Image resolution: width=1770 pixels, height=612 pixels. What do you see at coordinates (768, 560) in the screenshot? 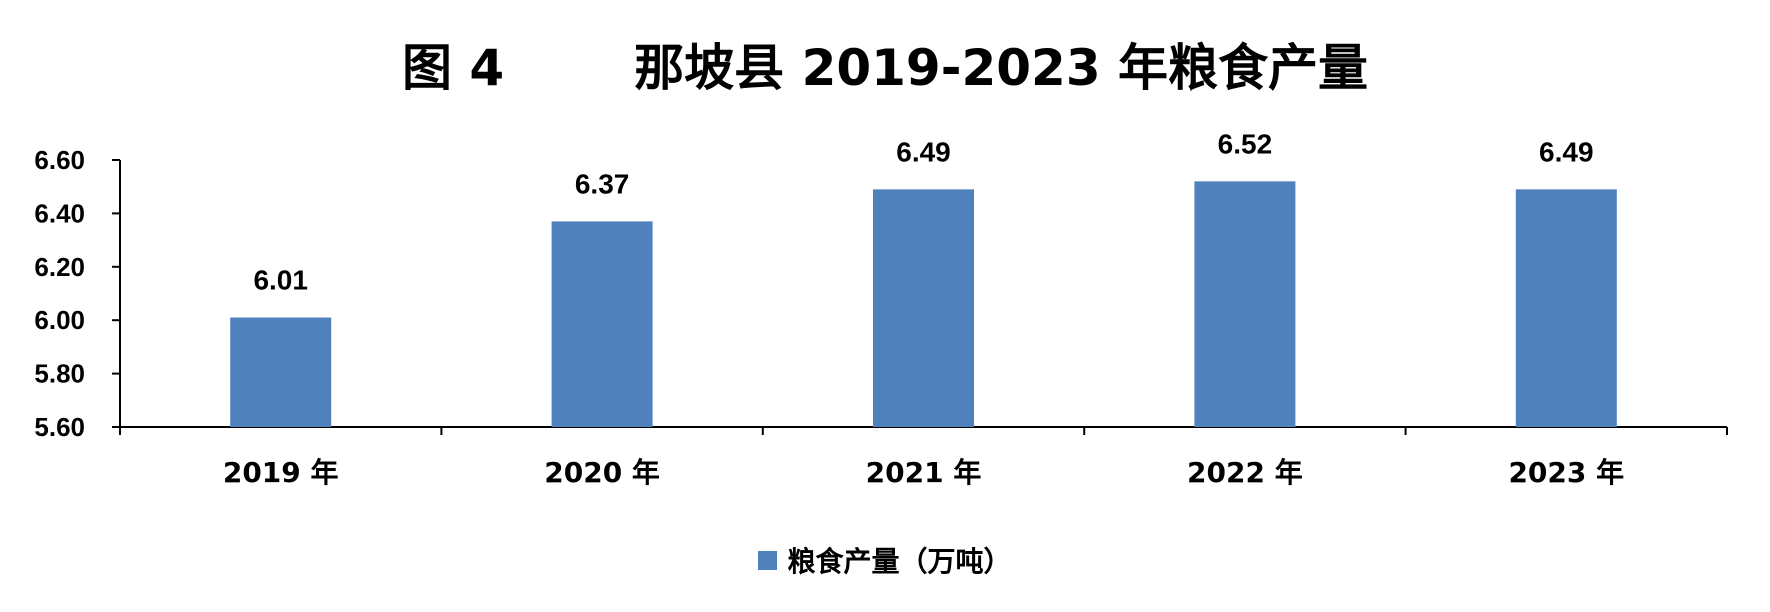
I see `legend-swatch` at bounding box center [768, 560].